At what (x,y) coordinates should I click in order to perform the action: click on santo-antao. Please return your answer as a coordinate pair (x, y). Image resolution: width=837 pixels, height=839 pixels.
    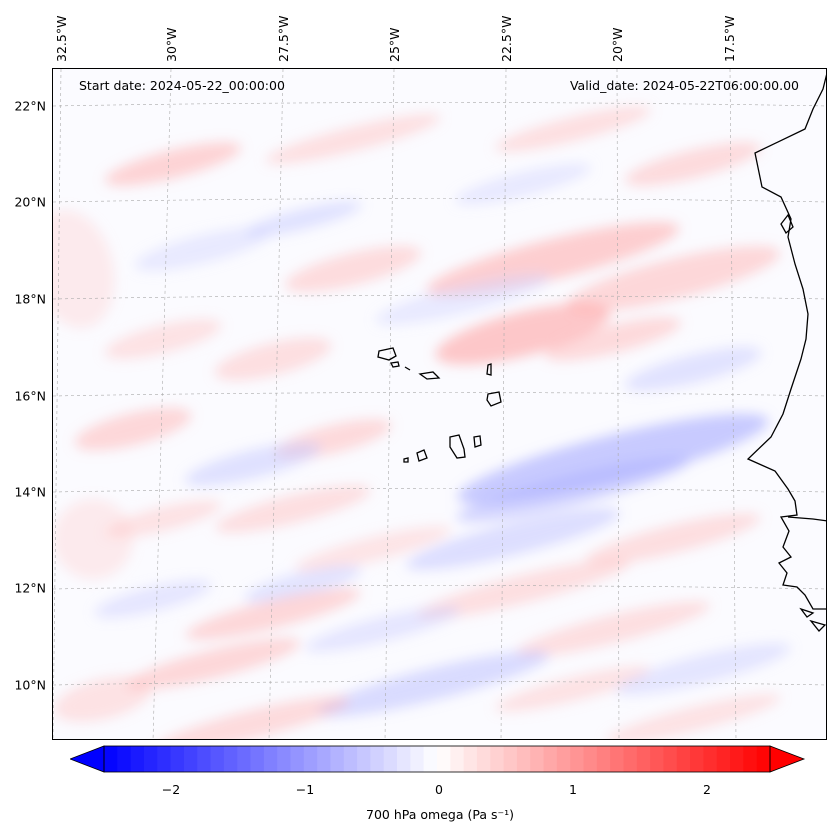
    Looking at the image, I should click on (387, 354).